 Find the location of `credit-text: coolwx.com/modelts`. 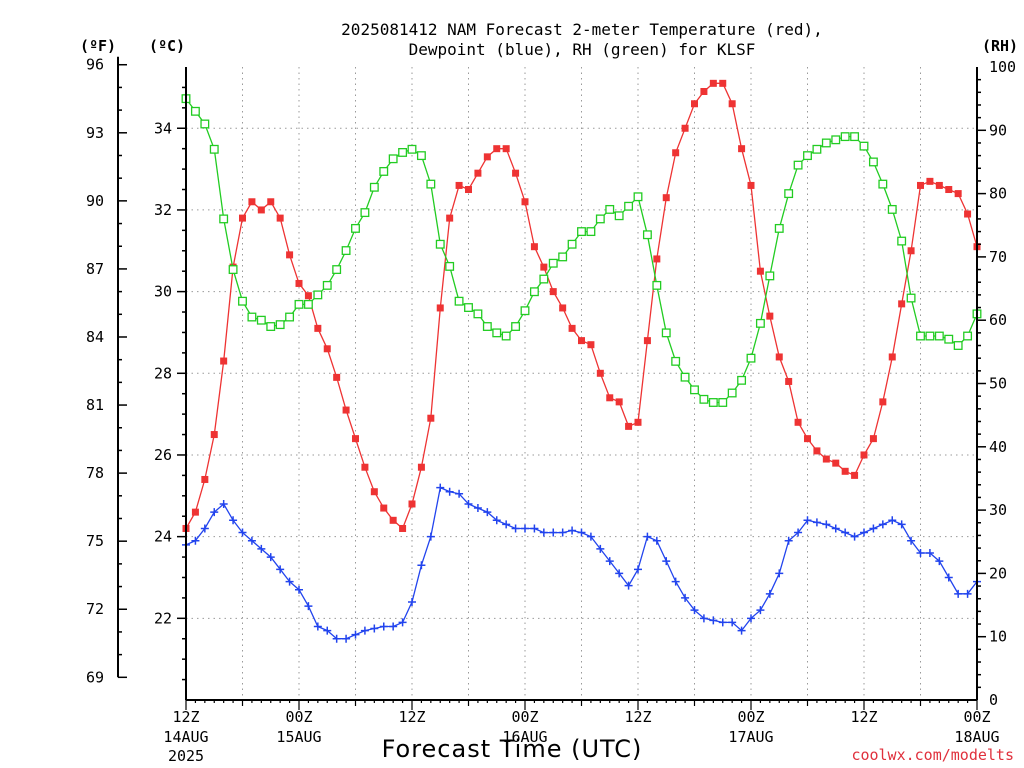

credit-text: coolwx.com/modelts is located at coordinates (932, 755).